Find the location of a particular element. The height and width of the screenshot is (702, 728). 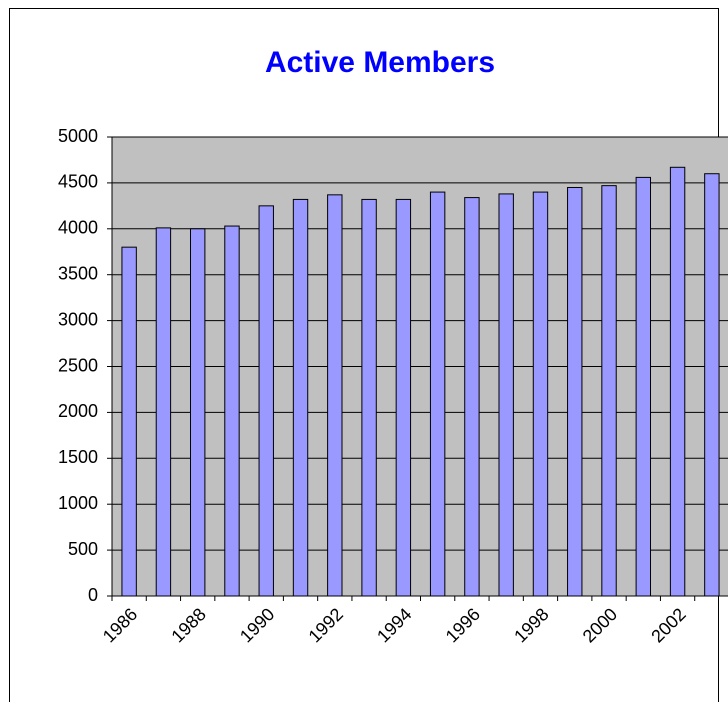

y-tick-label: 2000 is located at coordinates (78, 411).